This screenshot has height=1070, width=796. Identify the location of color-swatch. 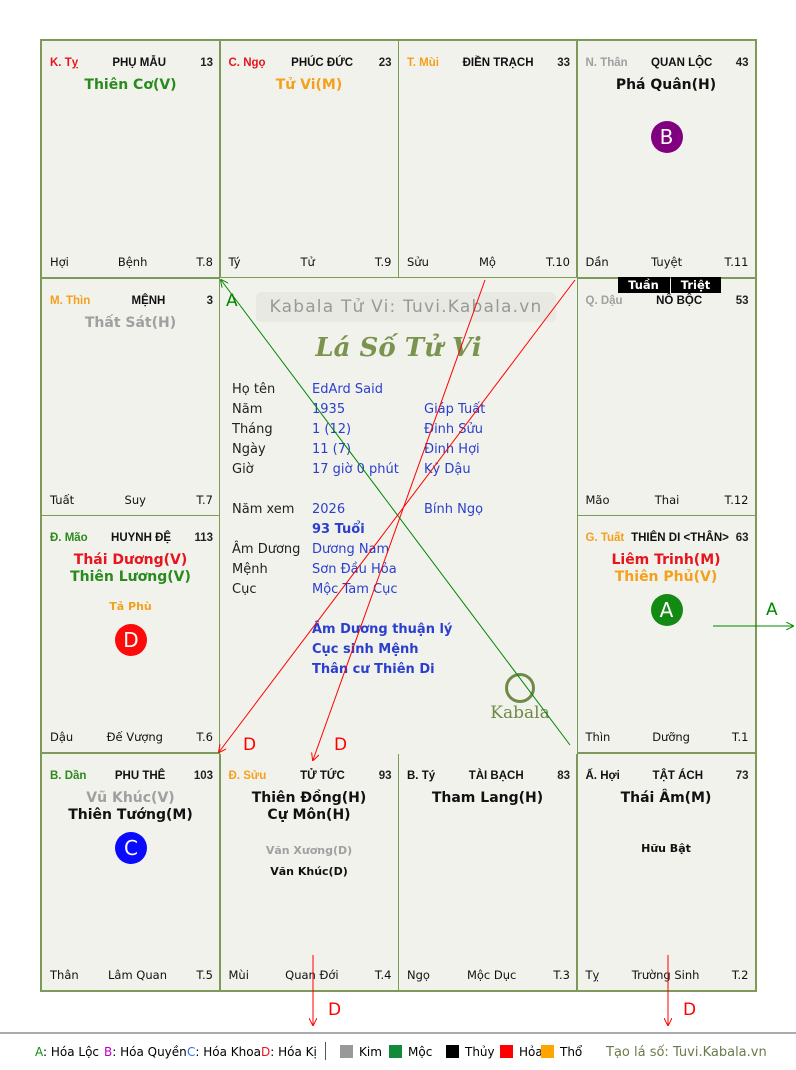
(547, 1051).